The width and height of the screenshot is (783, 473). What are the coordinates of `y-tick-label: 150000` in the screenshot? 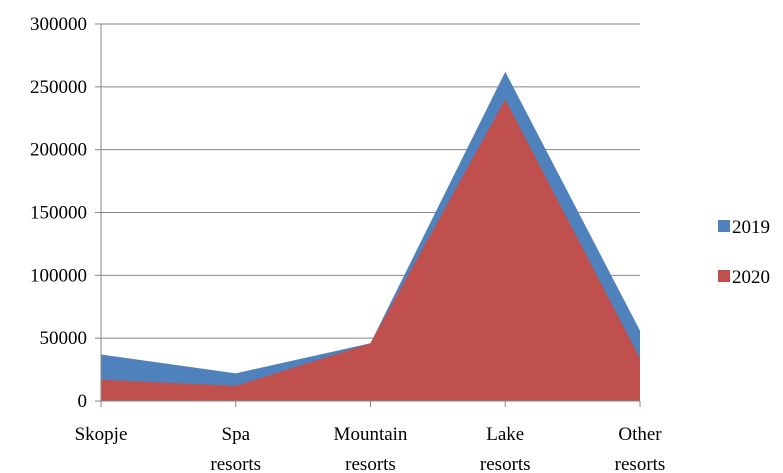 It's located at (58, 213).